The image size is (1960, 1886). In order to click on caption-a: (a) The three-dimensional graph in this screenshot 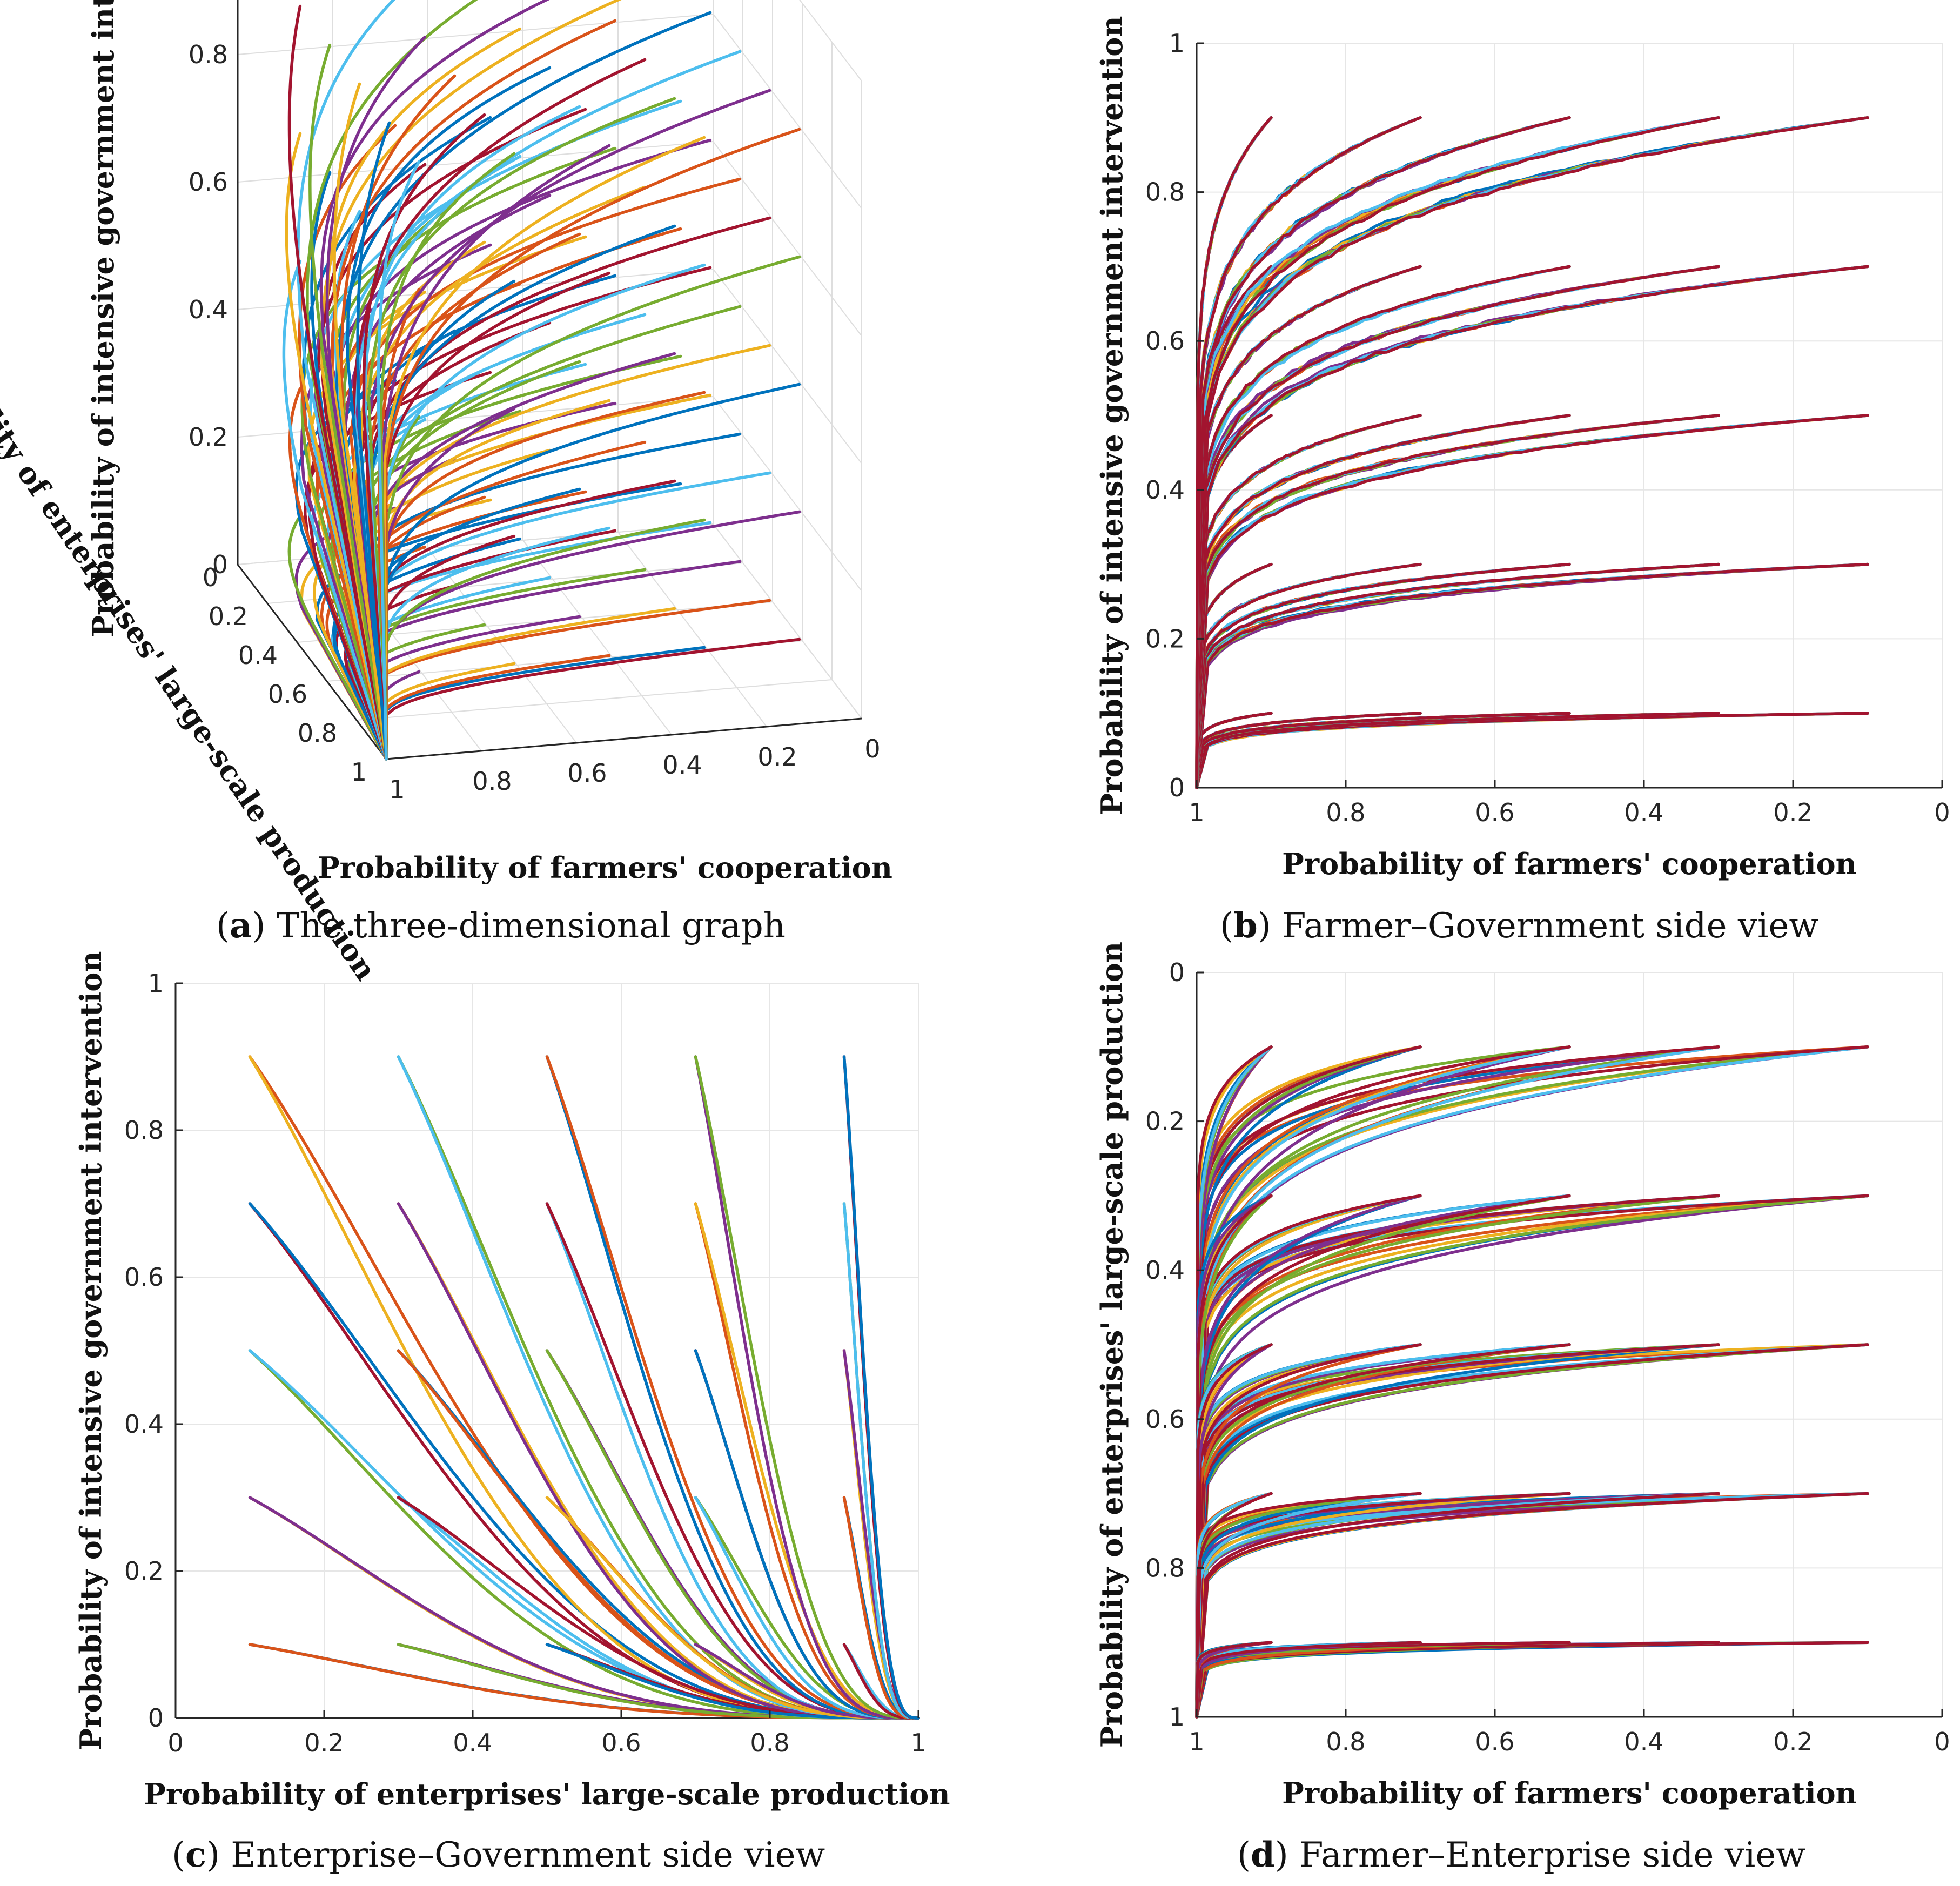, I will do `click(501, 925)`.